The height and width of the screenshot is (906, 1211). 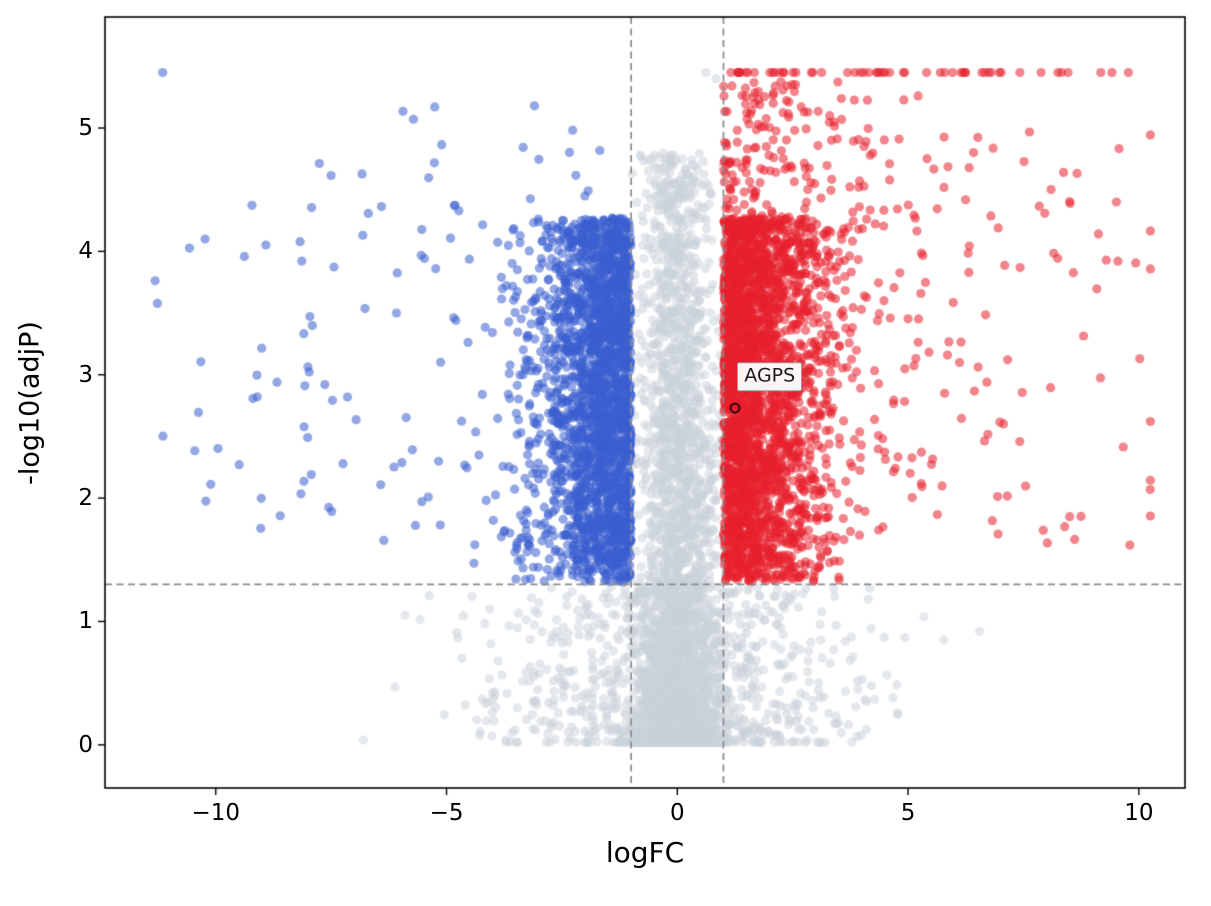 I want to click on y-tick-label: 3, so click(x=85, y=374).